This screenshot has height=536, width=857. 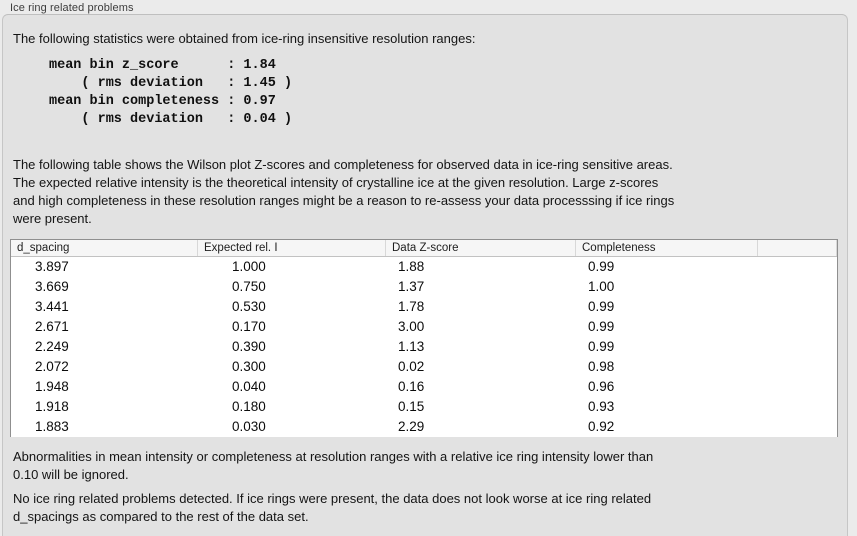 I want to click on table-cell: 1.78, so click(x=411, y=306).